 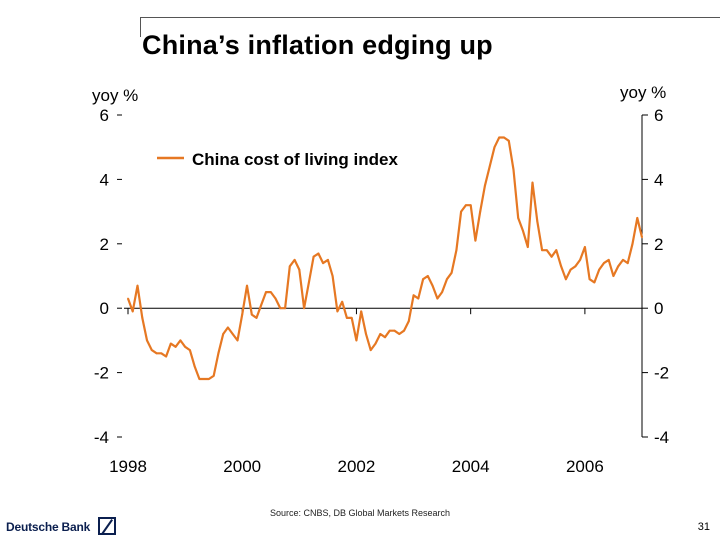 What do you see at coordinates (104, 308) in the screenshot?
I see `left-y-tick-label: 0` at bounding box center [104, 308].